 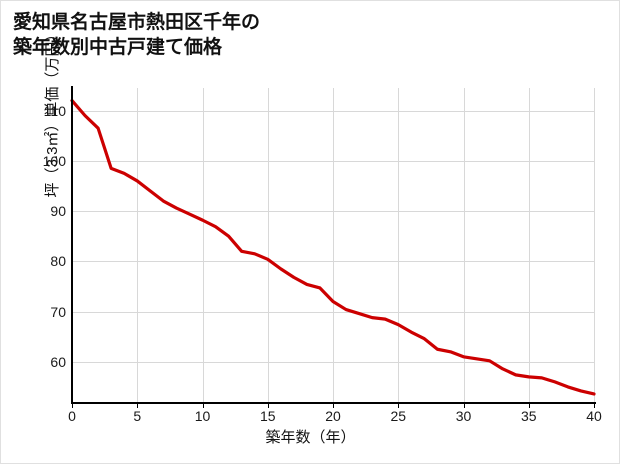 What do you see at coordinates (594, 416) in the screenshot?
I see `x-axis-tick-label: 40` at bounding box center [594, 416].